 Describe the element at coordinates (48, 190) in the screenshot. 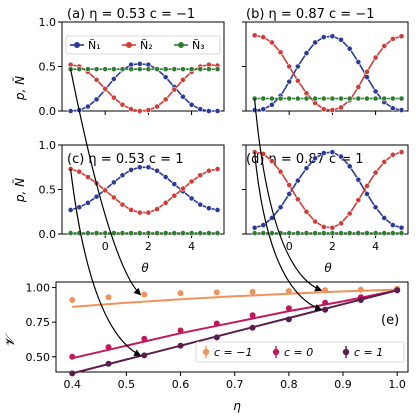

I see `panel-c-ytick-label: 0.5` at that location.